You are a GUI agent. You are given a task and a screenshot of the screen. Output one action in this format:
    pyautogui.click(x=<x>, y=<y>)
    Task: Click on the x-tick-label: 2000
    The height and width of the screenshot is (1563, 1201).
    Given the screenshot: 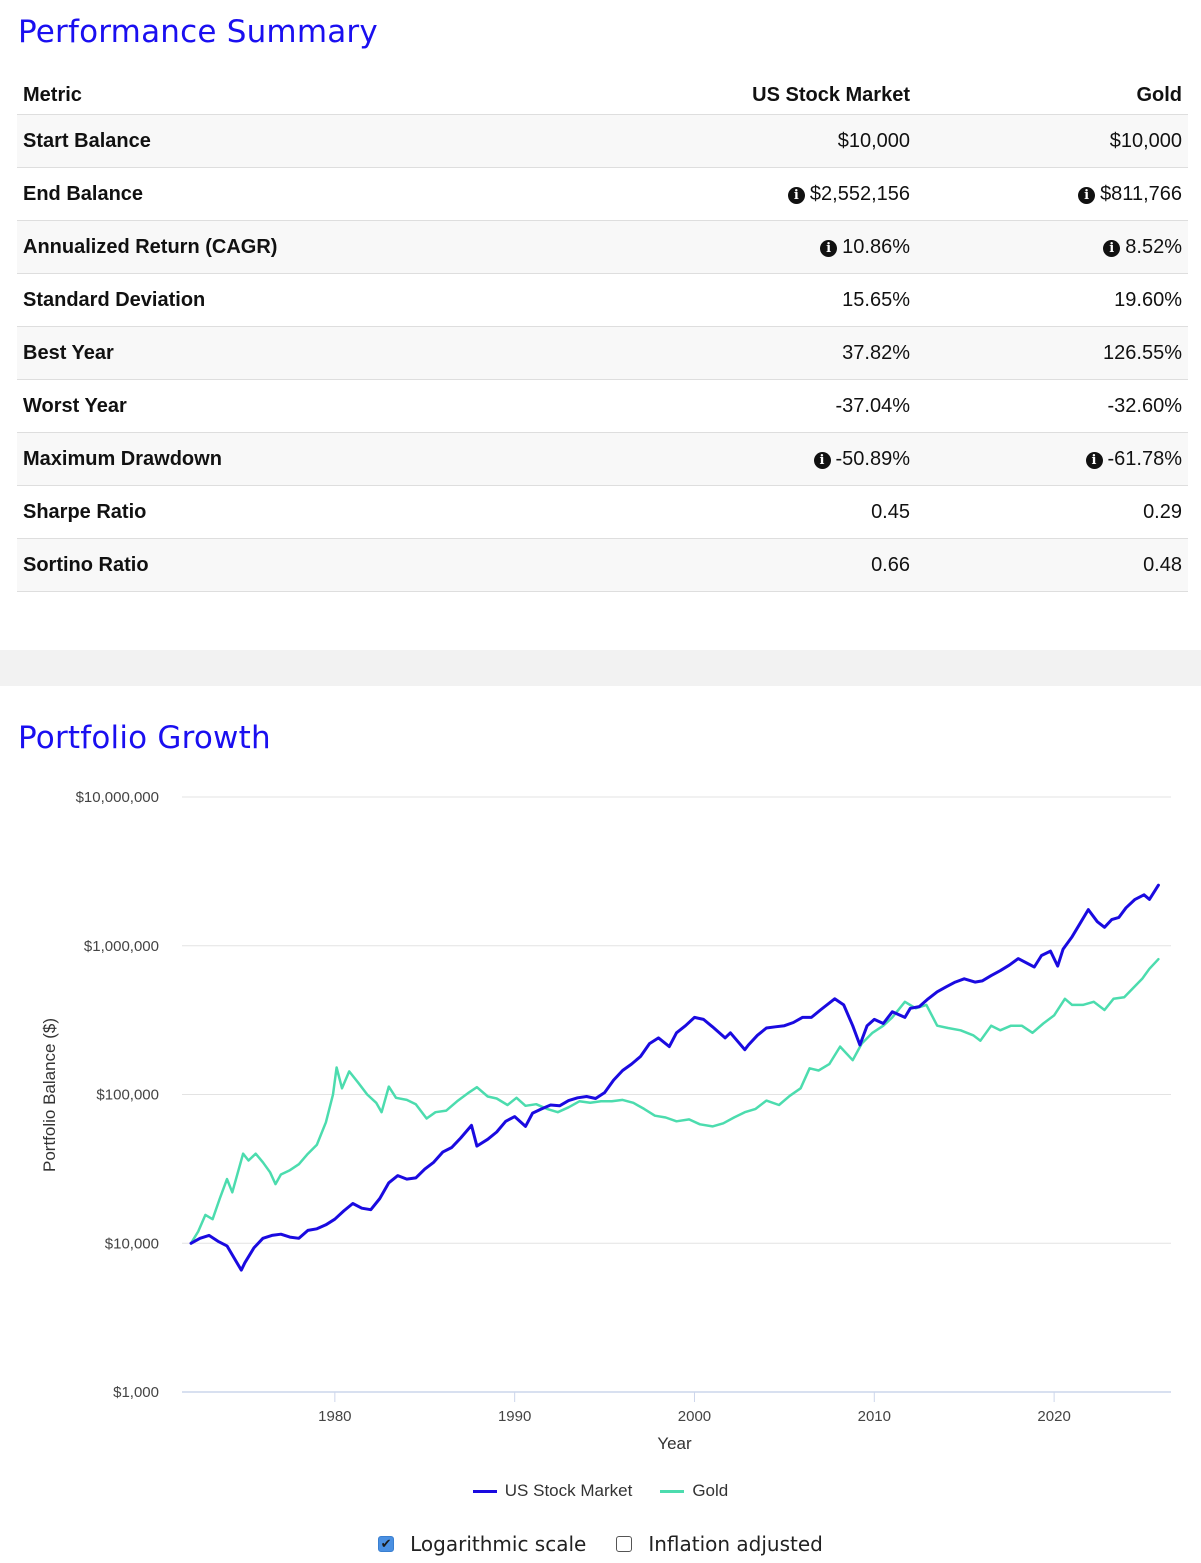 What is the action you would take?
    pyautogui.click(x=694, y=1416)
    